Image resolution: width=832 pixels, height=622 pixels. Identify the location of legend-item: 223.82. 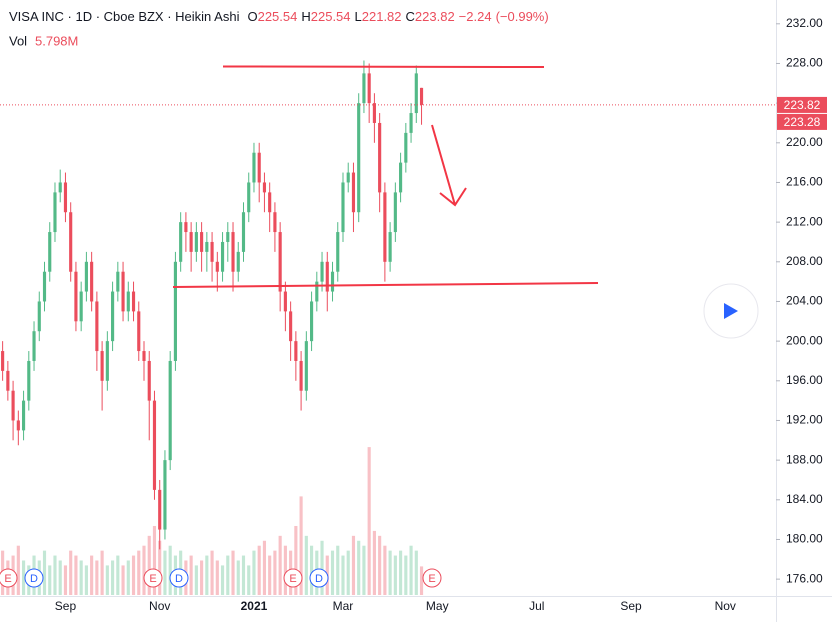
(435, 16).